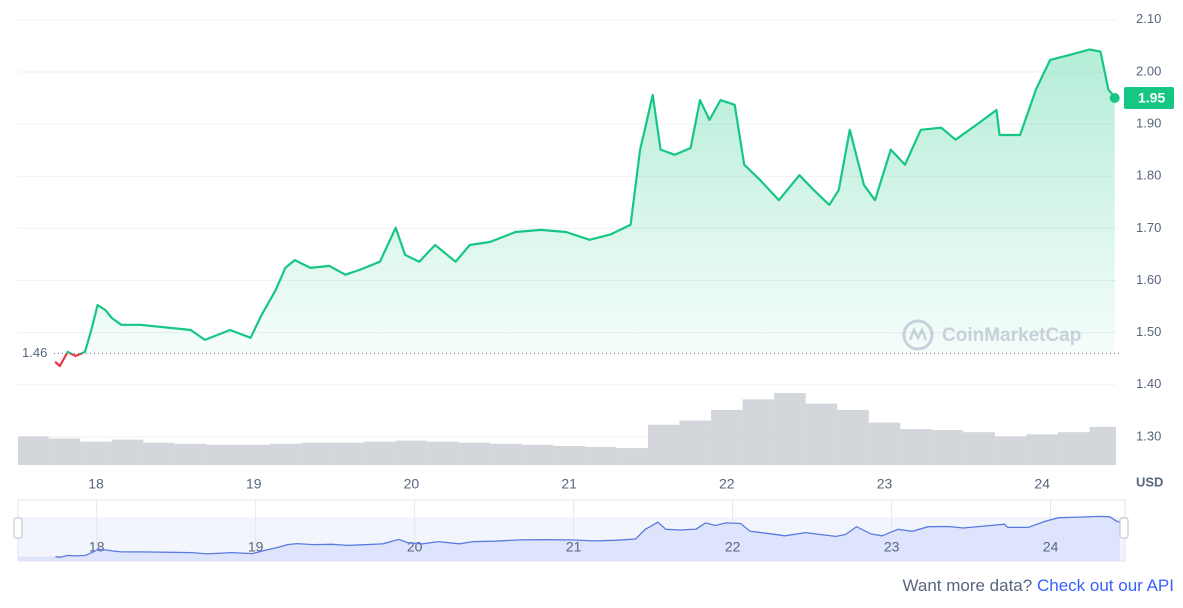  I want to click on y-tick-label: 1.30, so click(1148, 435).